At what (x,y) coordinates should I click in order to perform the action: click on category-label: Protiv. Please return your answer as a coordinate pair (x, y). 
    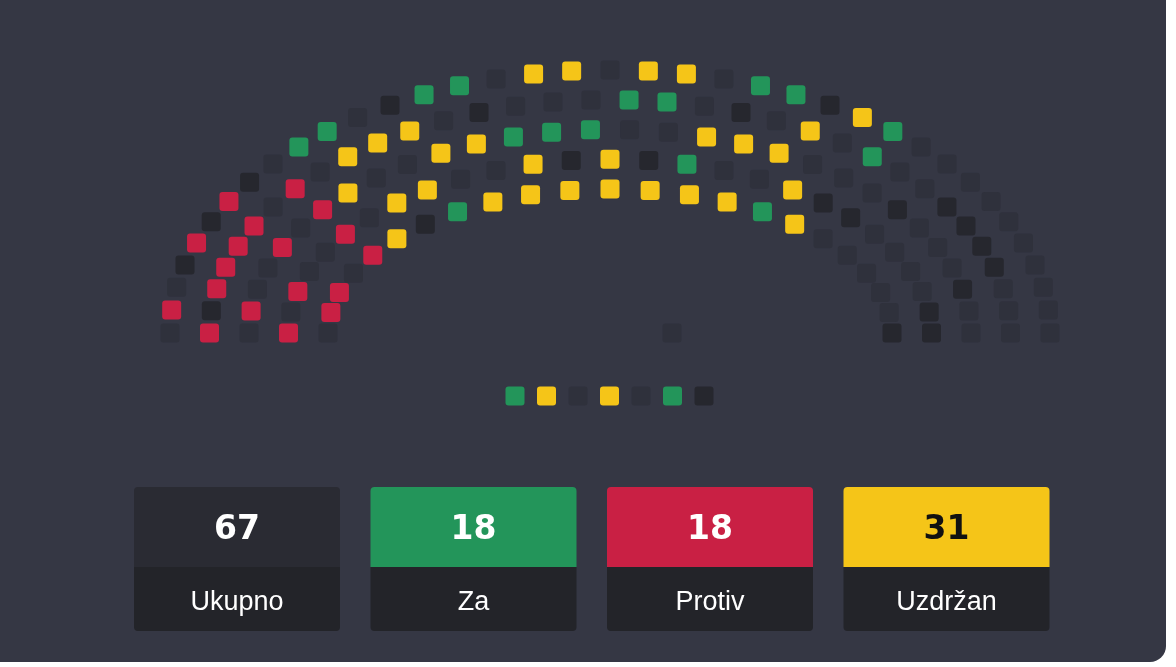
    Looking at the image, I should click on (710, 601).